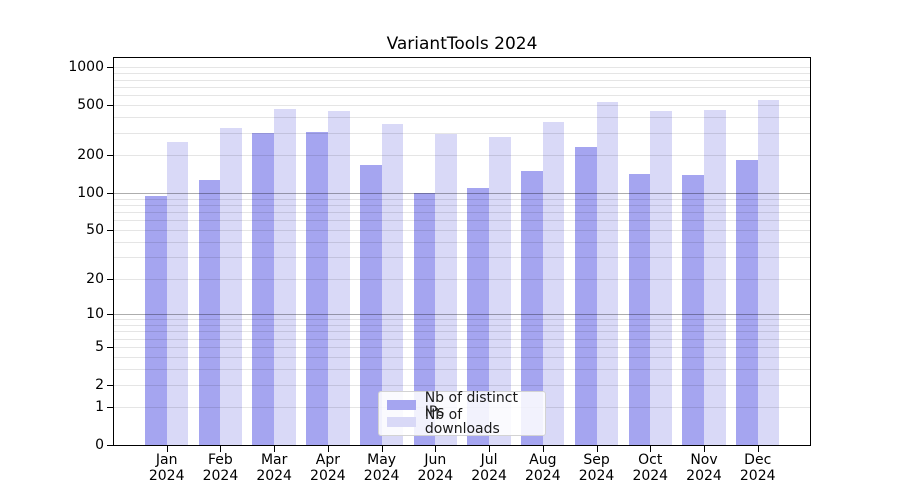  What do you see at coordinates (285, 276) in the screenshot?
I see `bar-nb-of-downloads-mar` at bounding box center [285, 276].